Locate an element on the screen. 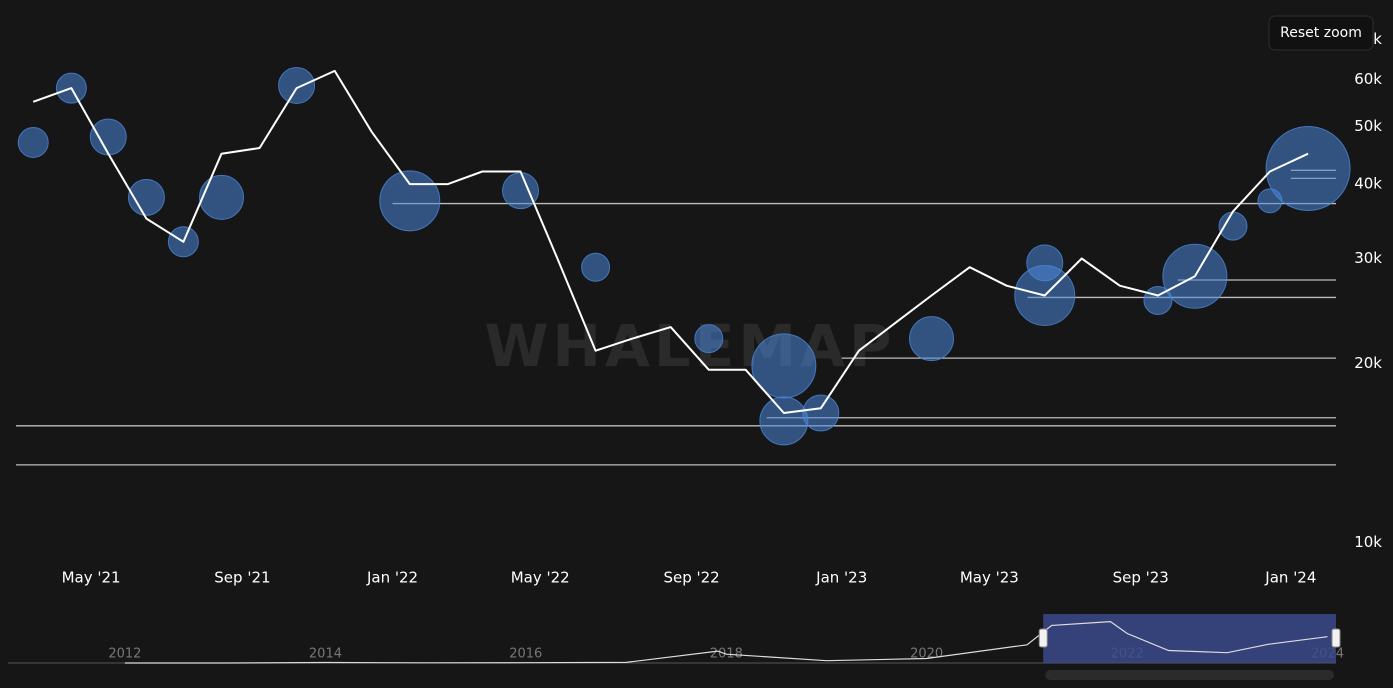 This screenshot has height=688, width=1393. y-tick-label: 10k is located at coordinates (1368, 542).